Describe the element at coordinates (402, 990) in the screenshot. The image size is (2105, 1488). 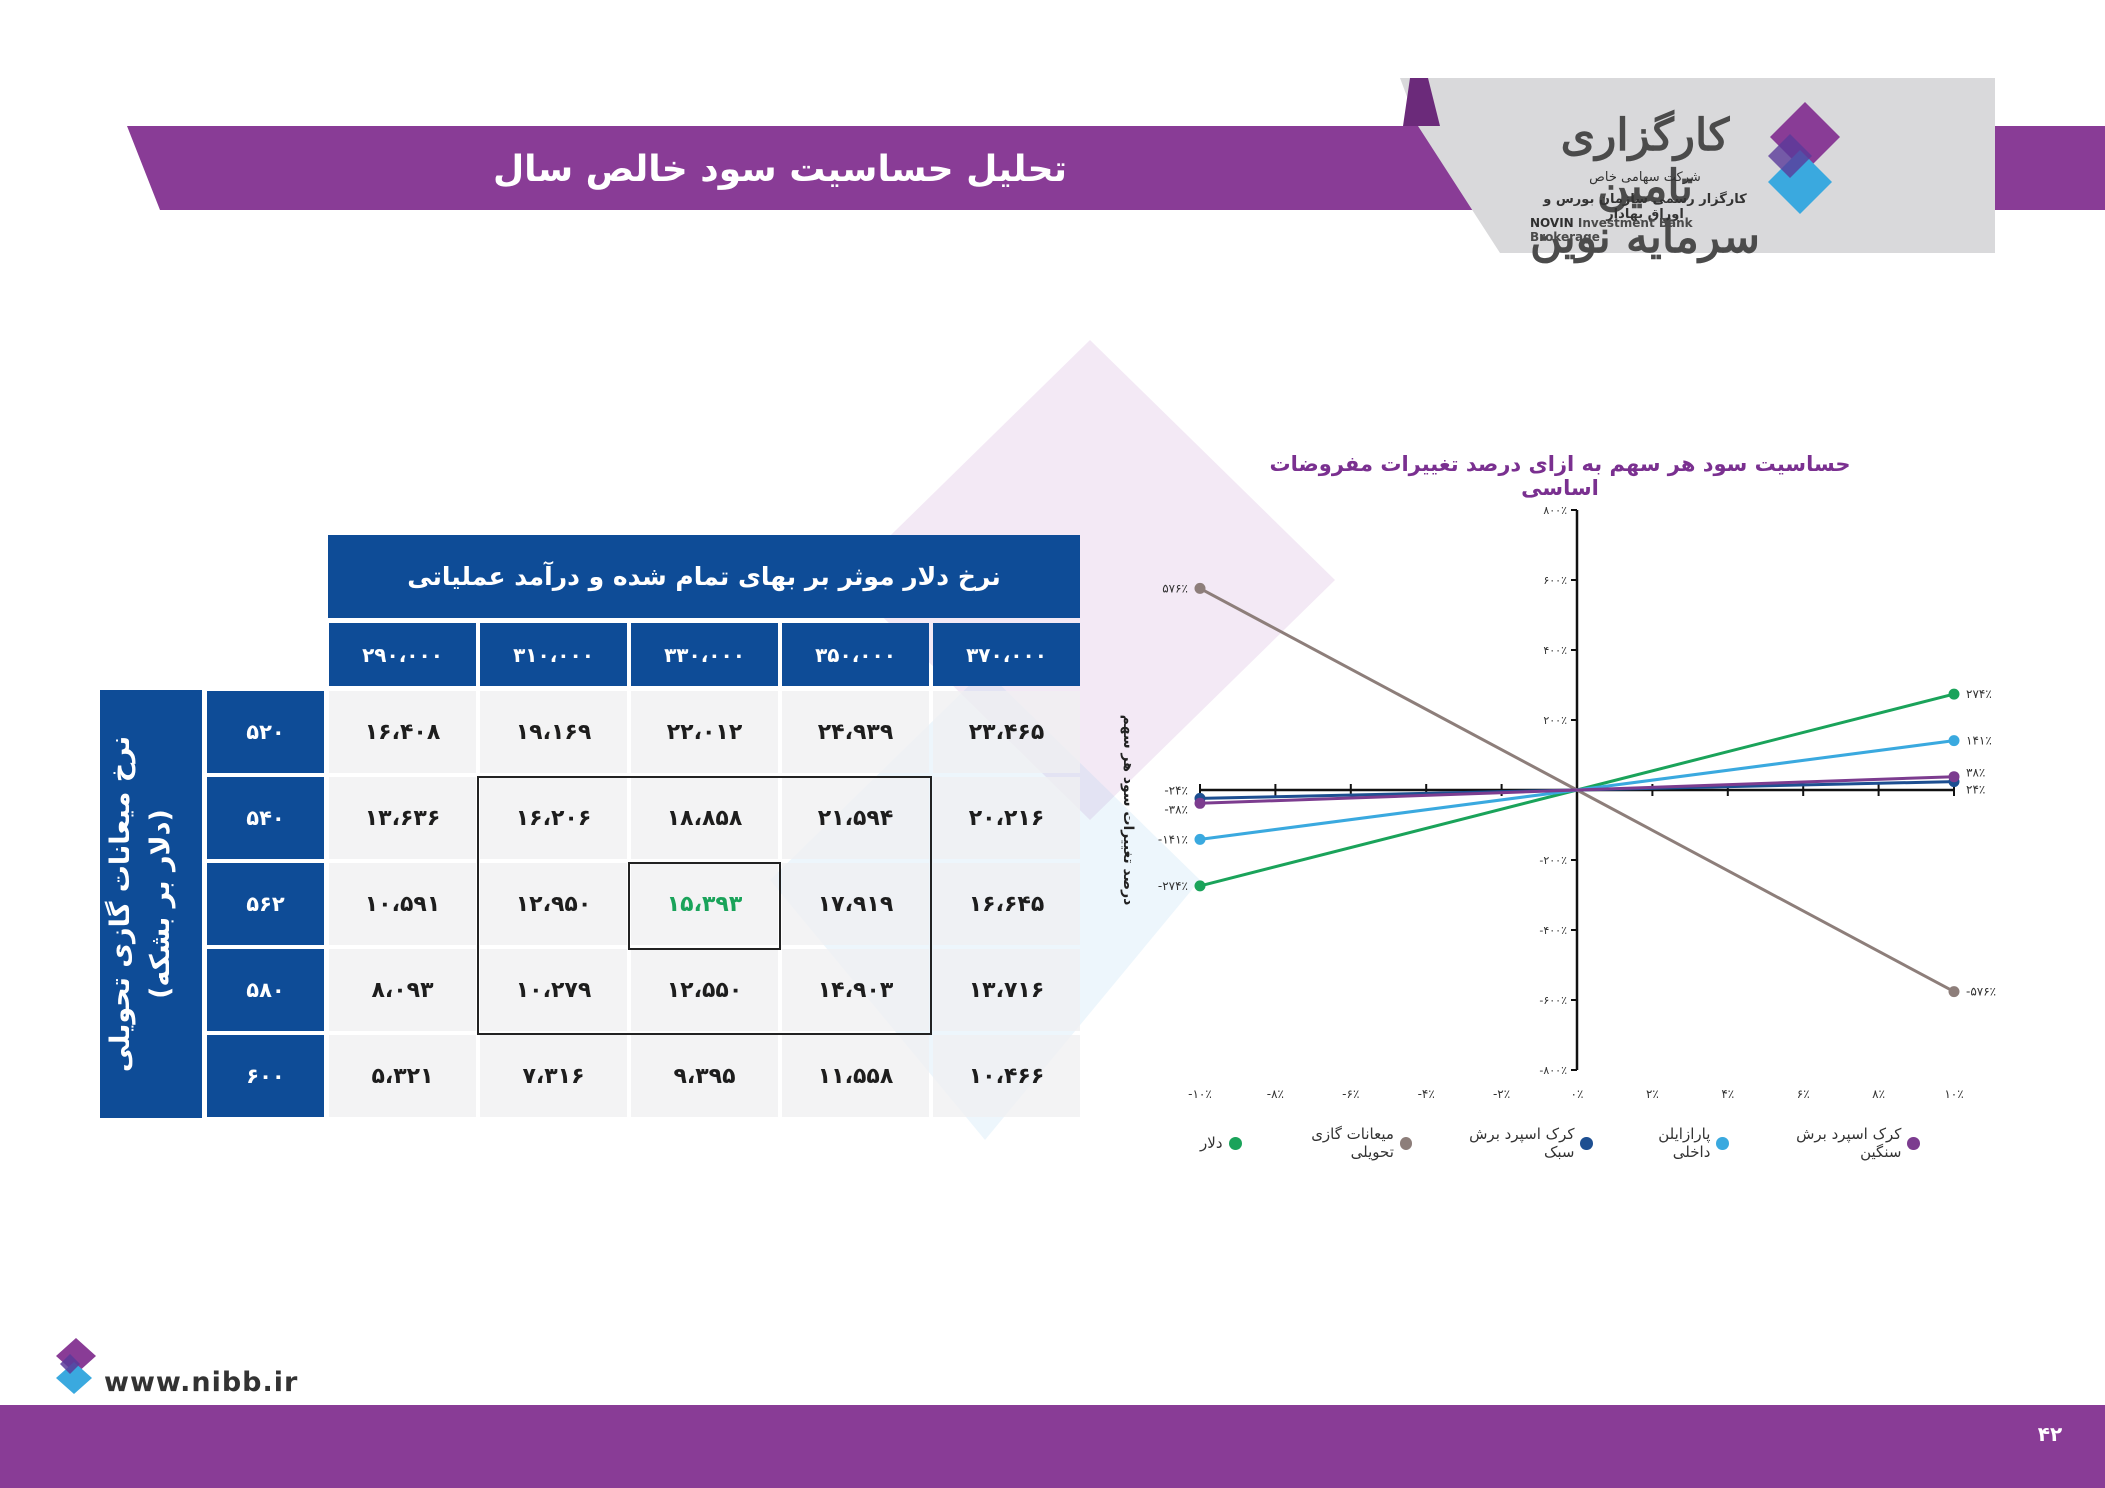
I see `table-cell: ۸،۰۹۳` at that location.